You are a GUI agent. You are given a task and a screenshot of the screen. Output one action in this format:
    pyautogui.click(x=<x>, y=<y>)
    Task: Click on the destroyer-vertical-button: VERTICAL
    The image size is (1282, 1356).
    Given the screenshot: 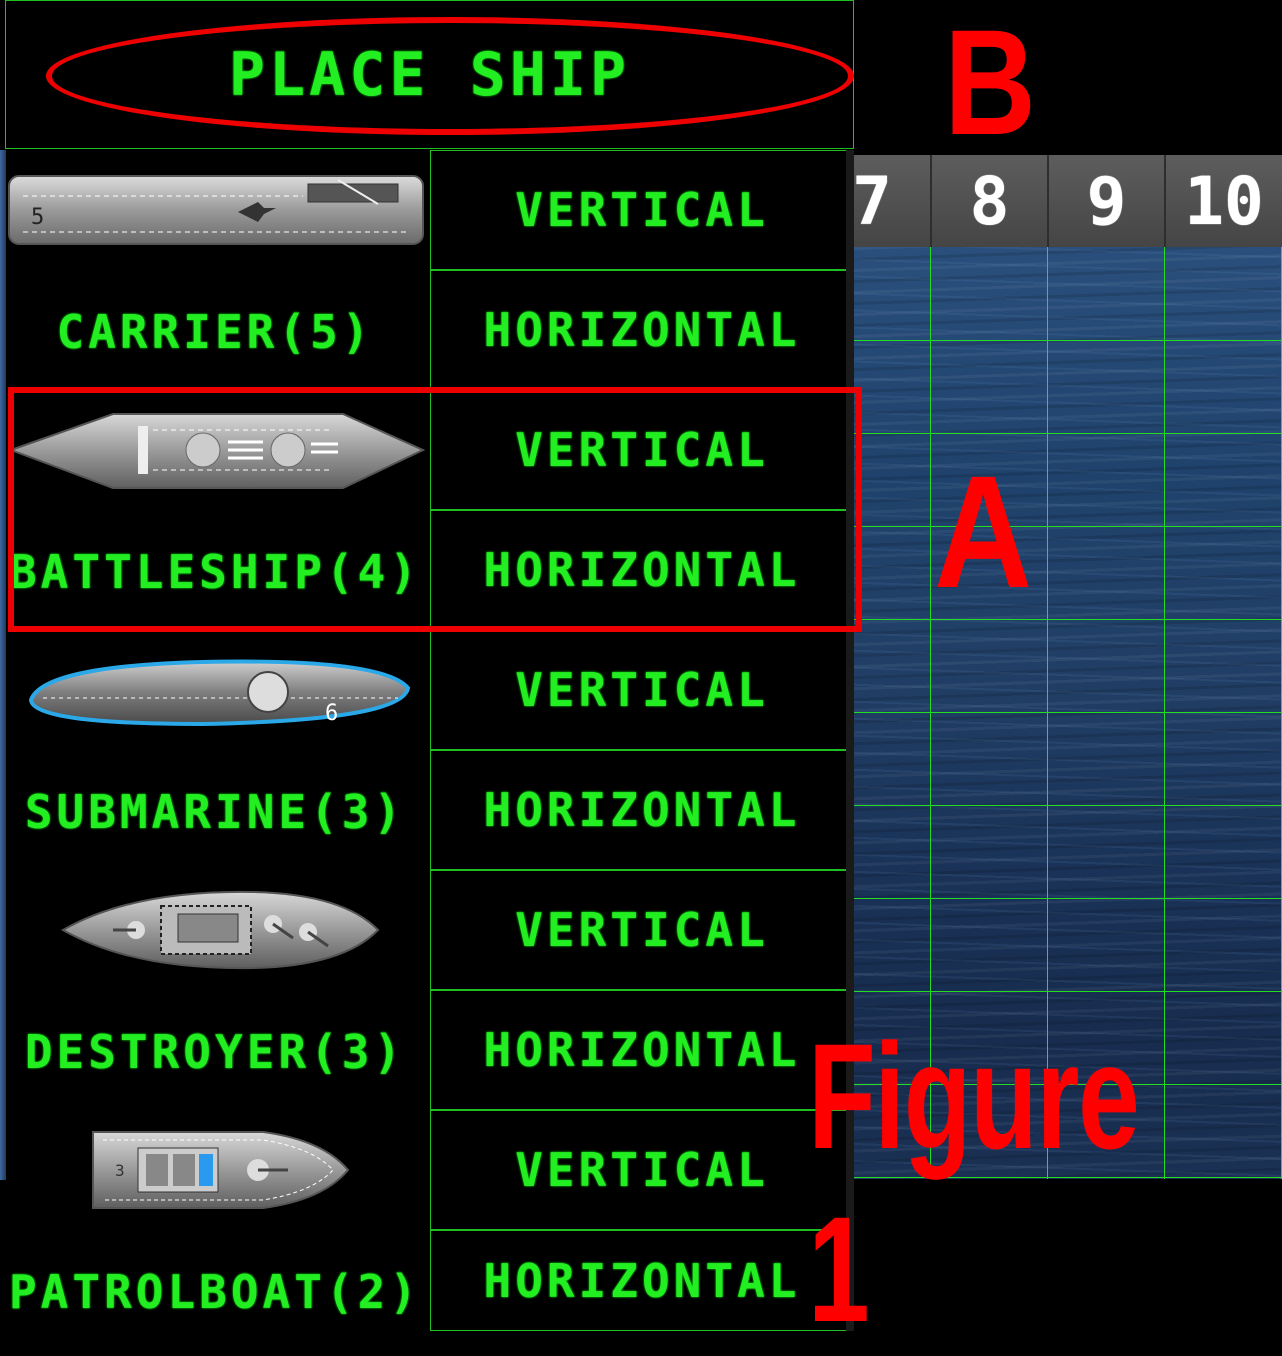 What is the action you would take?
    pyautogui.click(x=642, y=930)
    